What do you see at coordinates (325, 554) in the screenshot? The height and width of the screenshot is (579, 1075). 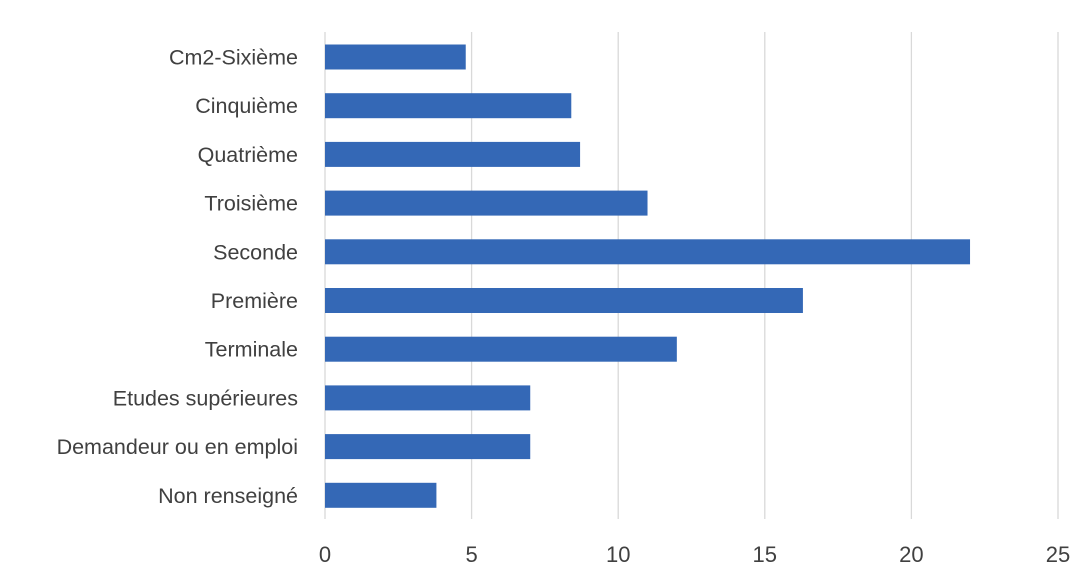 I see `x-tick-label: 0` at bounding box center [325, 554].